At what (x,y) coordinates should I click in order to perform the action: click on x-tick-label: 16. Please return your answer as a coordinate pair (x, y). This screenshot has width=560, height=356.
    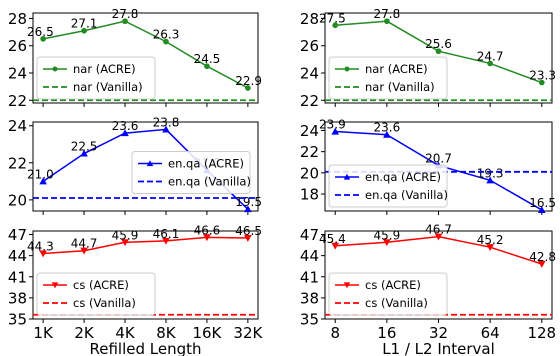
    Looking at the image, I should click on (386, 333).